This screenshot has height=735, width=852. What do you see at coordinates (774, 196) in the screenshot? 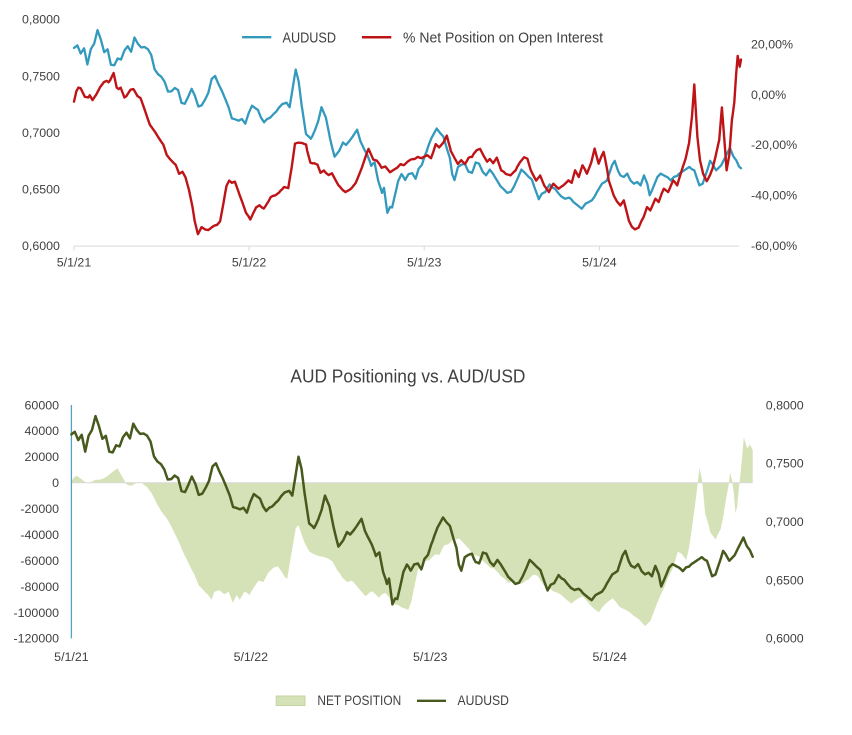
I see `svg-text: -40,00%` at bounding box center [774, 196].